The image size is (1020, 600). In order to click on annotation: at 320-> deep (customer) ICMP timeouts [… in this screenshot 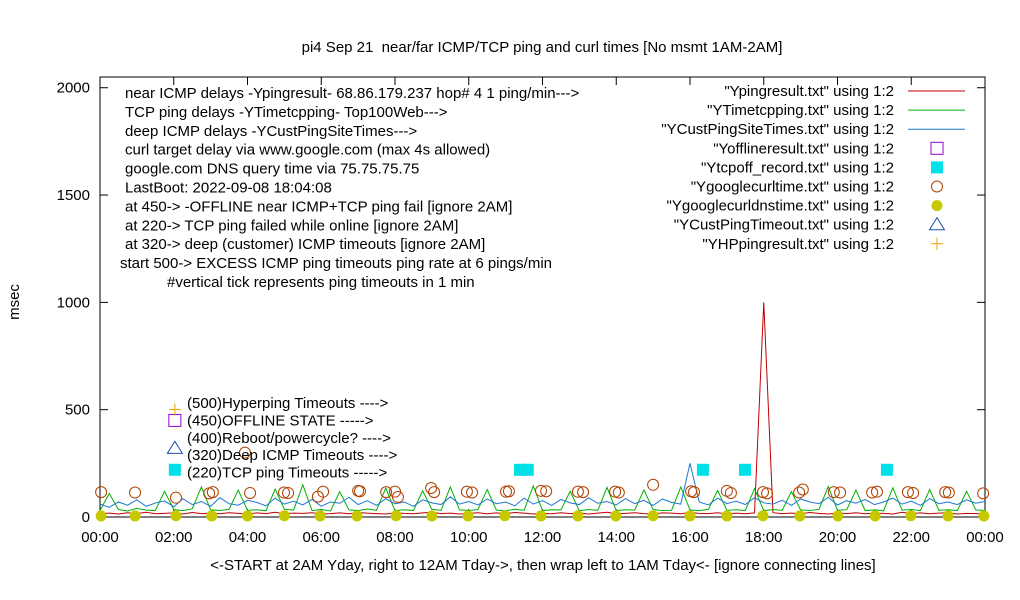, I will do `click(305, 244)`.